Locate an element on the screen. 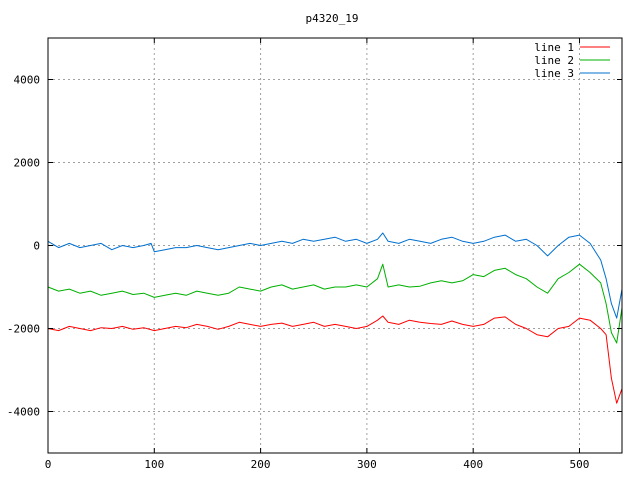  y-tick-label: 0 is located at coordinates (36, 246).